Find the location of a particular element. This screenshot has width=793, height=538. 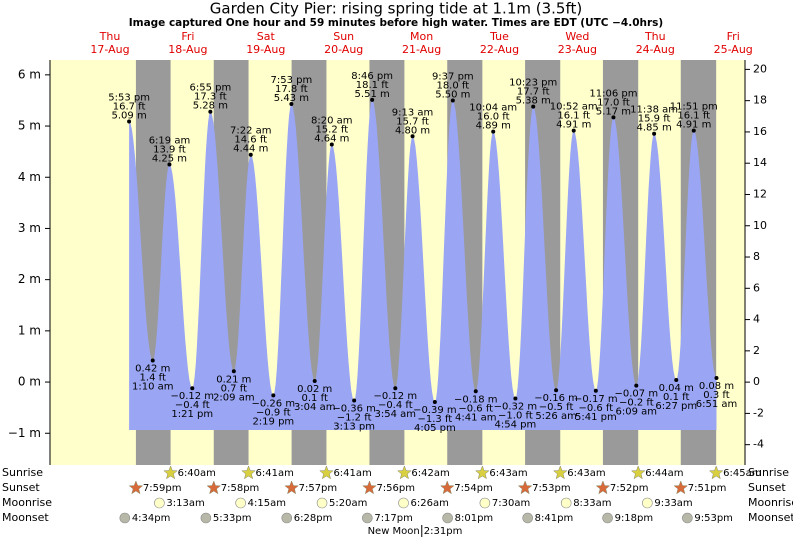

y-tick-label: 5 m is located at coordinates (29, 126).